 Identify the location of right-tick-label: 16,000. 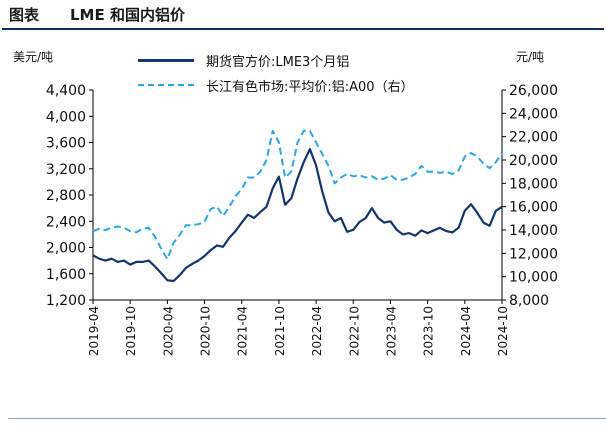
(533, 208).